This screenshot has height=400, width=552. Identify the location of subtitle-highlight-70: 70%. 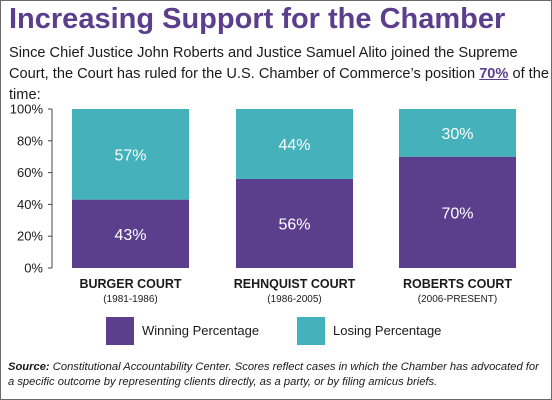
(494, 74).